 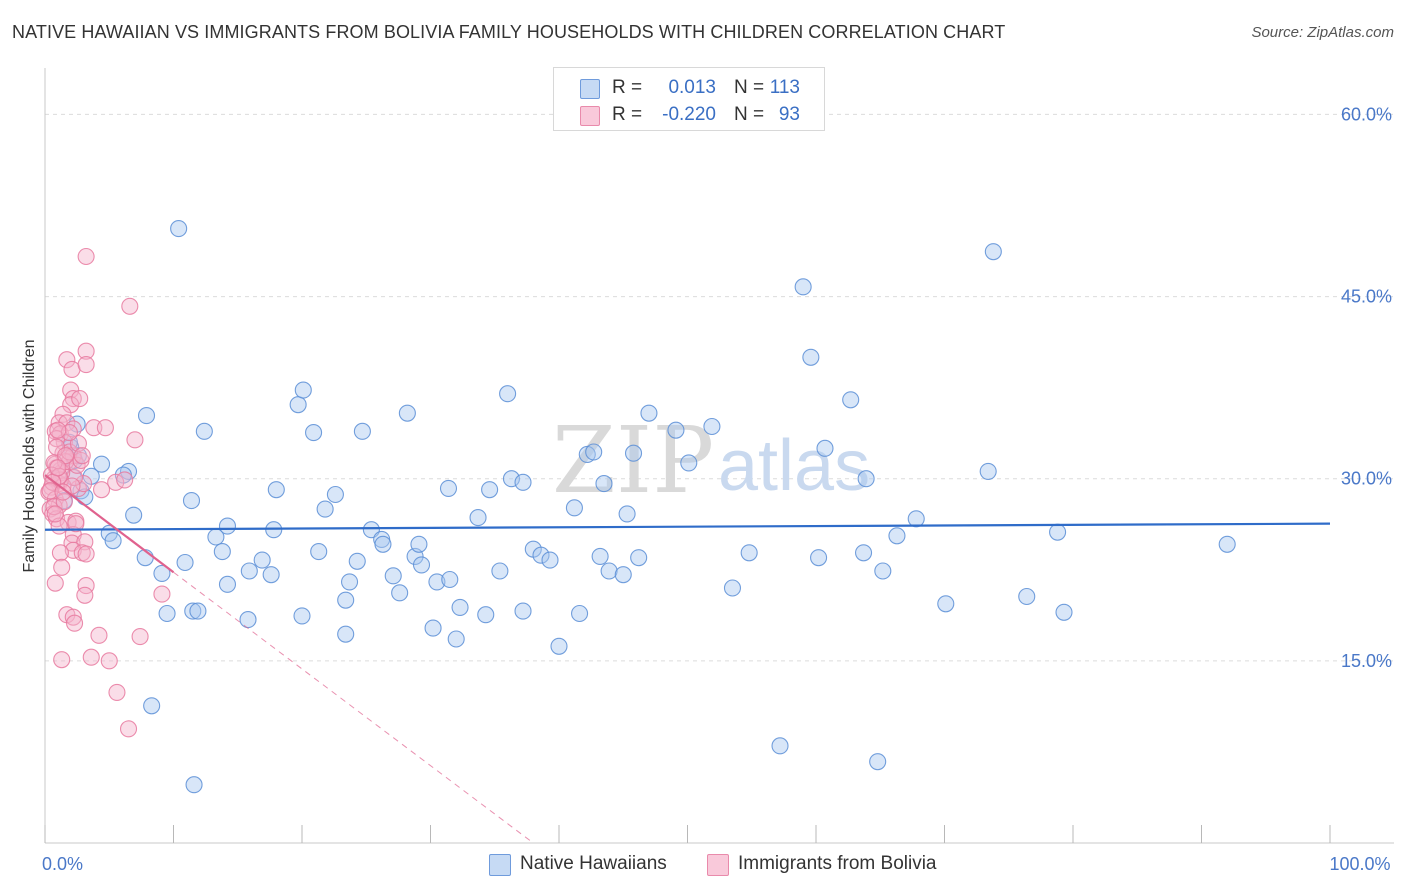 I want to click on y-tick-label: 30.0%, so click(x=1366, y=479).